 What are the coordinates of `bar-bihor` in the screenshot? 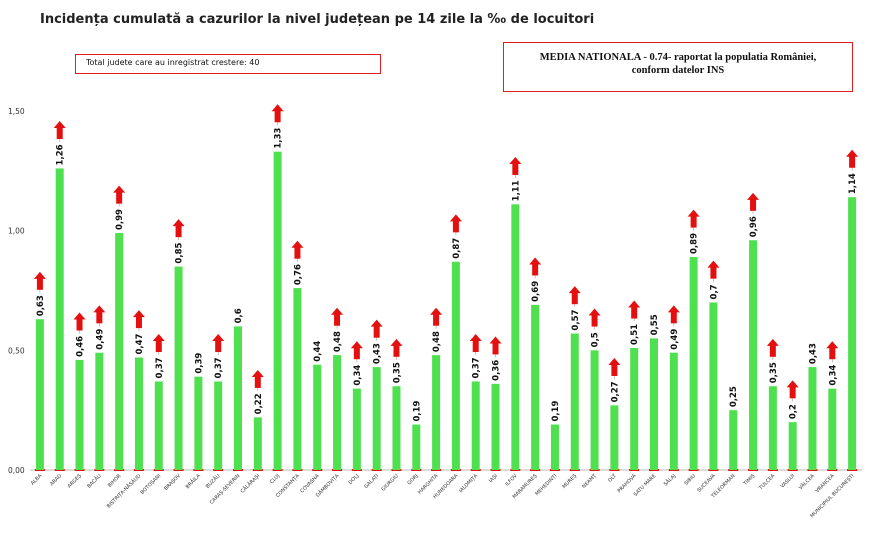 It's located at (119, 351).